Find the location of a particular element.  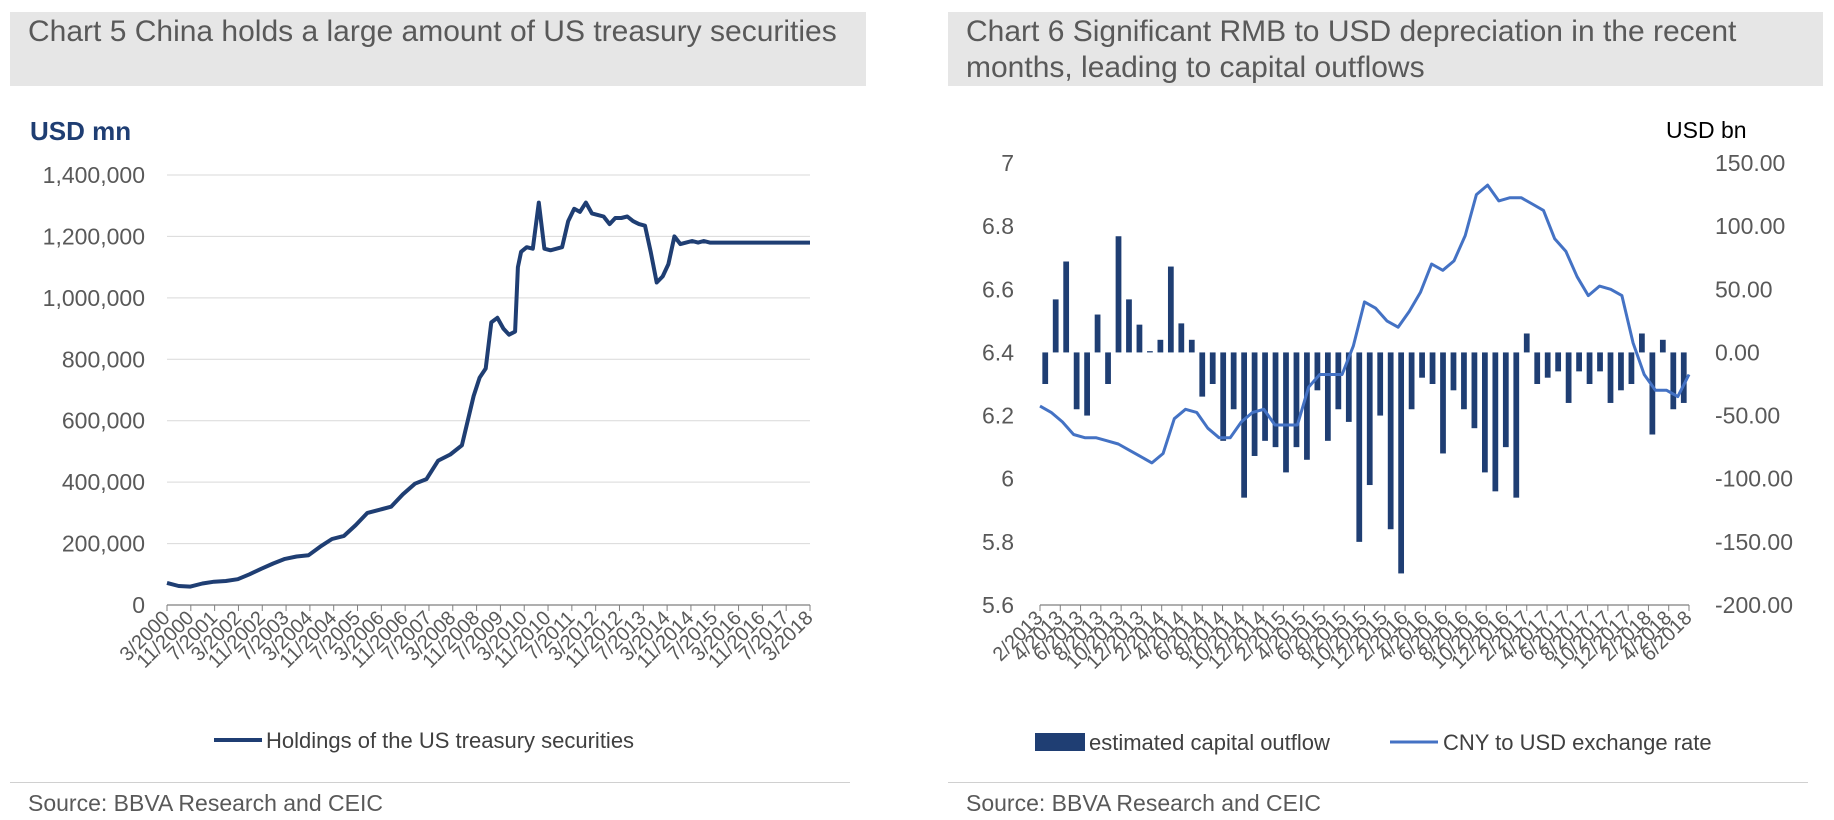

chart6-right-tick-label: 100.00 is located at coordinates (1750, 226).